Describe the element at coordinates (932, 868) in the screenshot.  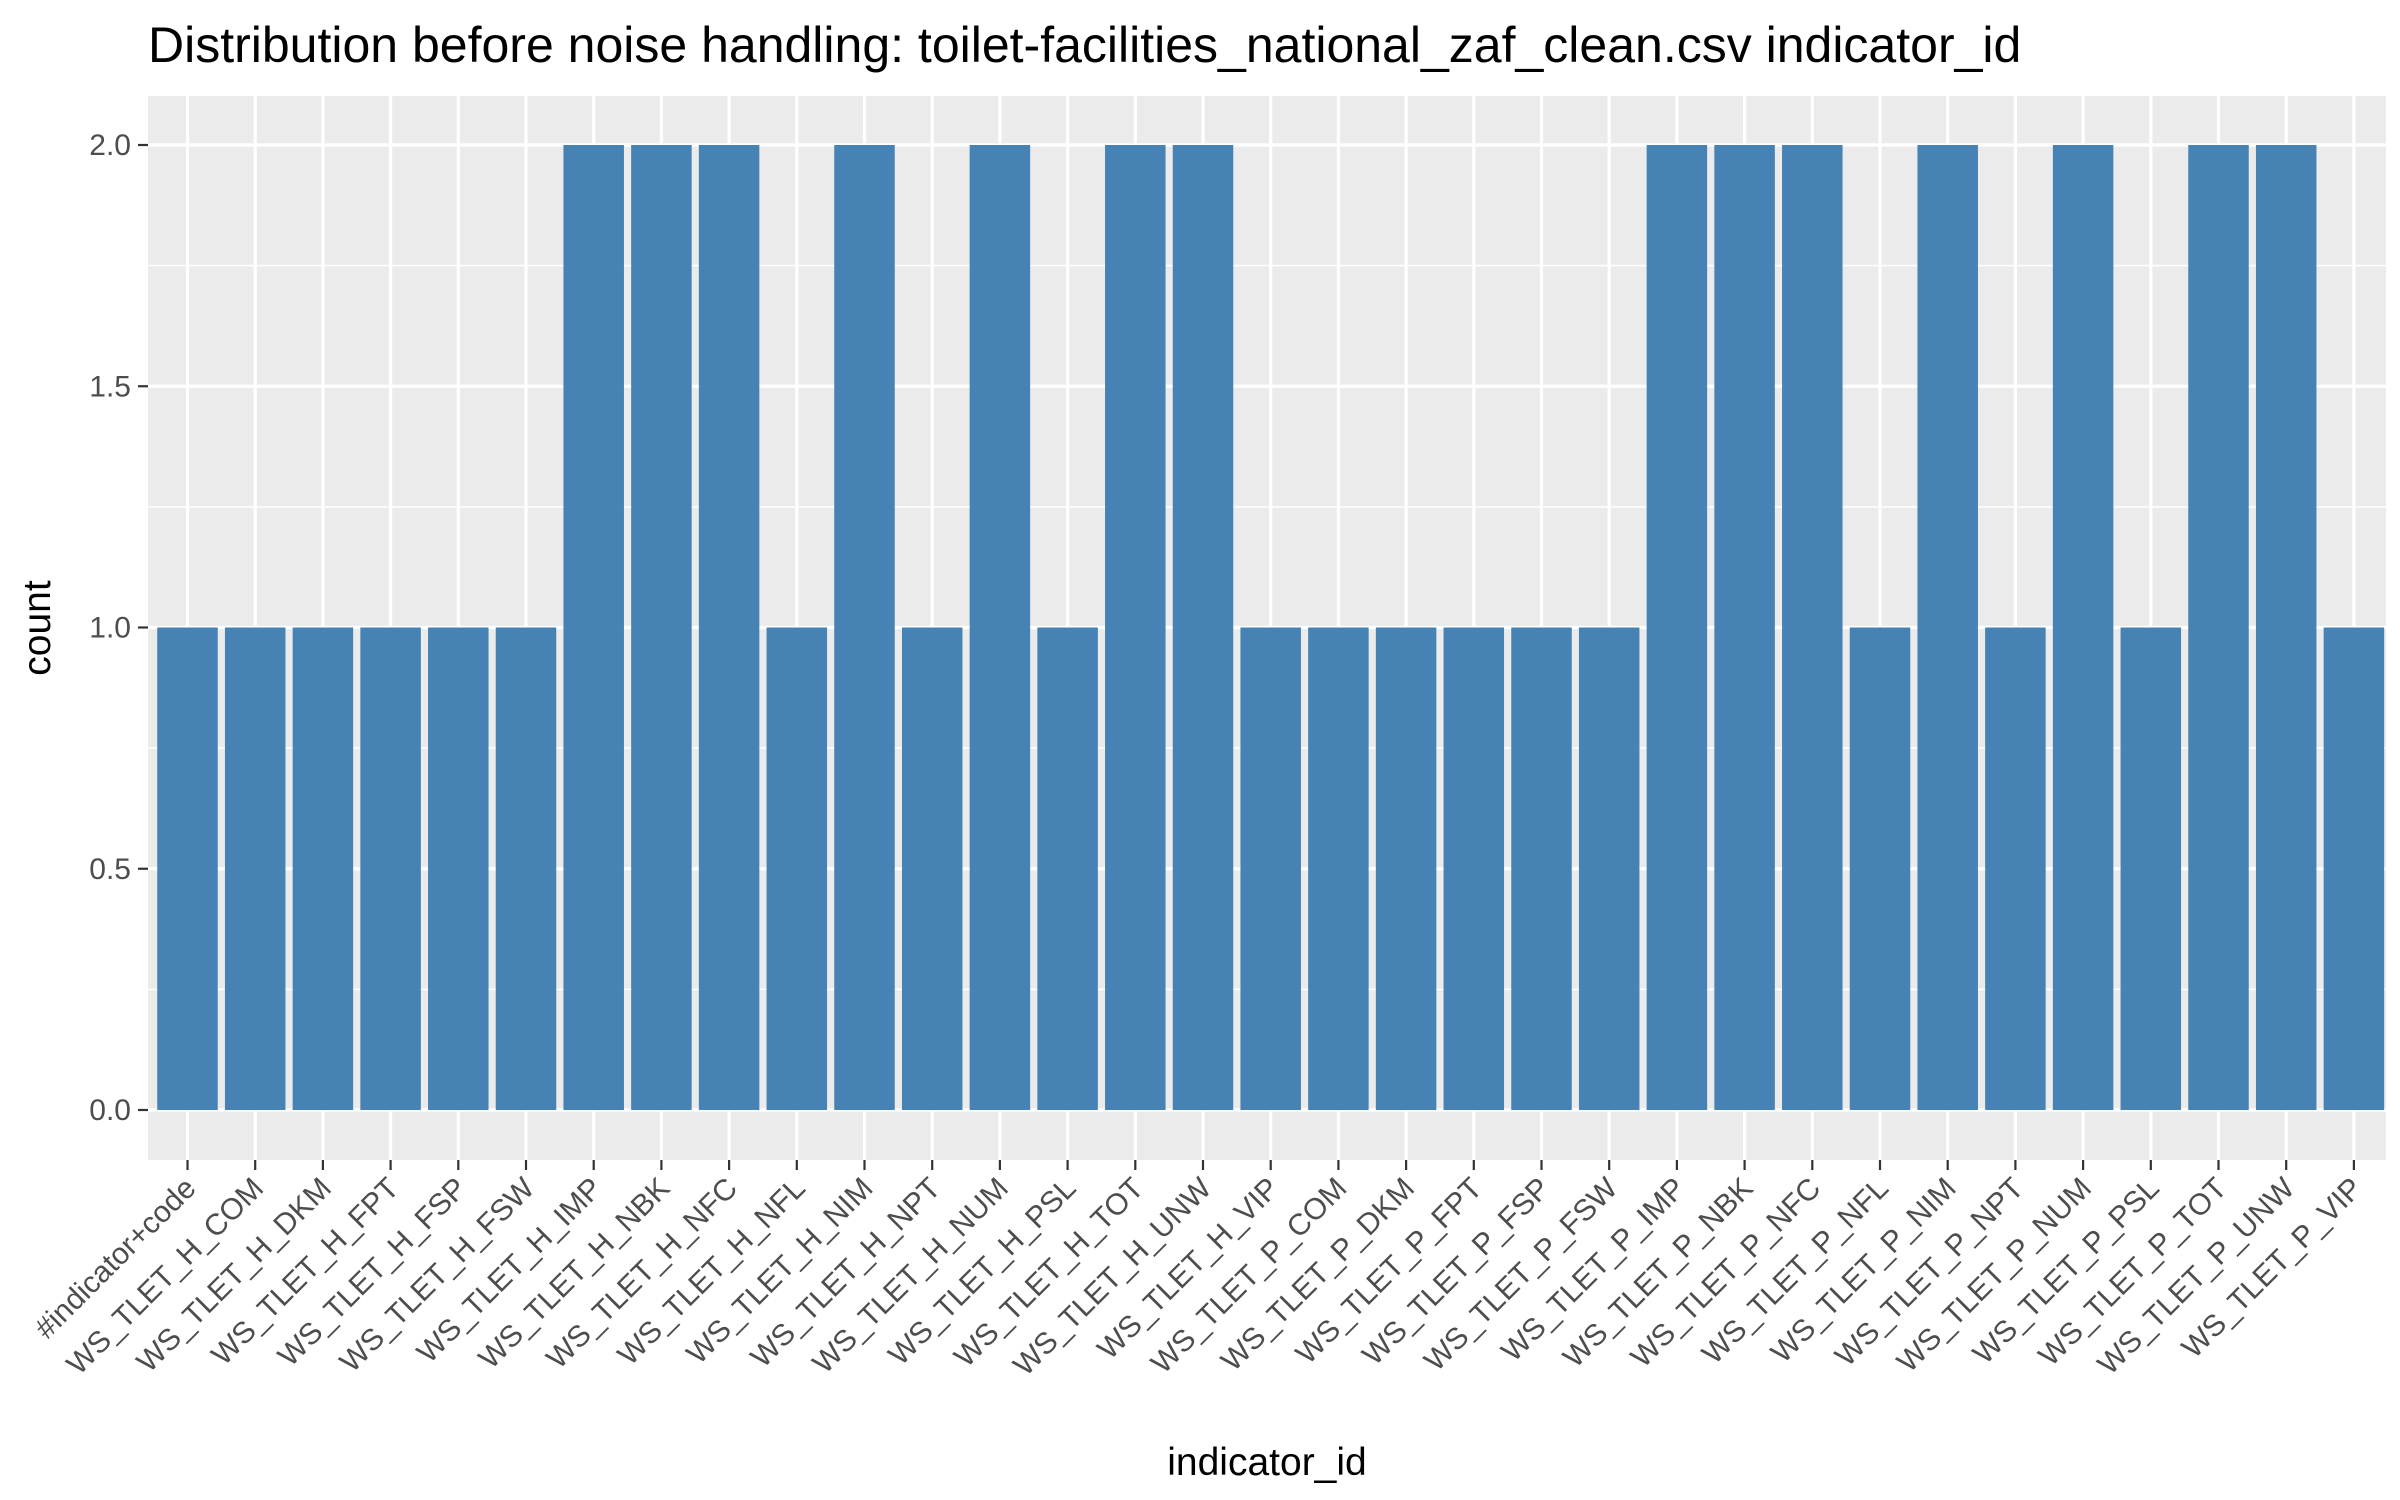
I see `bar-ws-tlet-h-npt` at that location.